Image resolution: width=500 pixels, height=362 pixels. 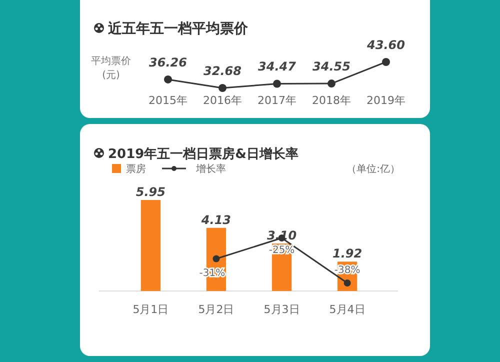 I want to click on data-label: 5.95, so click(x=151, y=192).